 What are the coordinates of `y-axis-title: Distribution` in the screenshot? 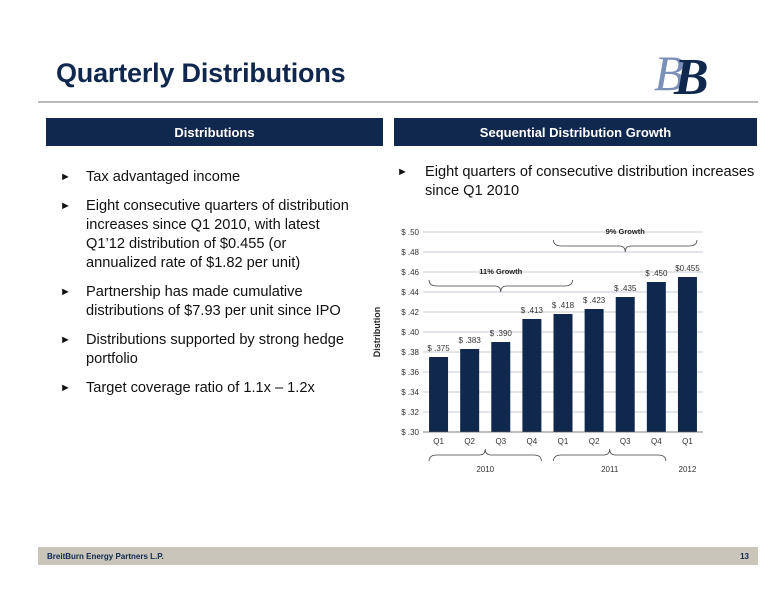 It's located at (377, 332).